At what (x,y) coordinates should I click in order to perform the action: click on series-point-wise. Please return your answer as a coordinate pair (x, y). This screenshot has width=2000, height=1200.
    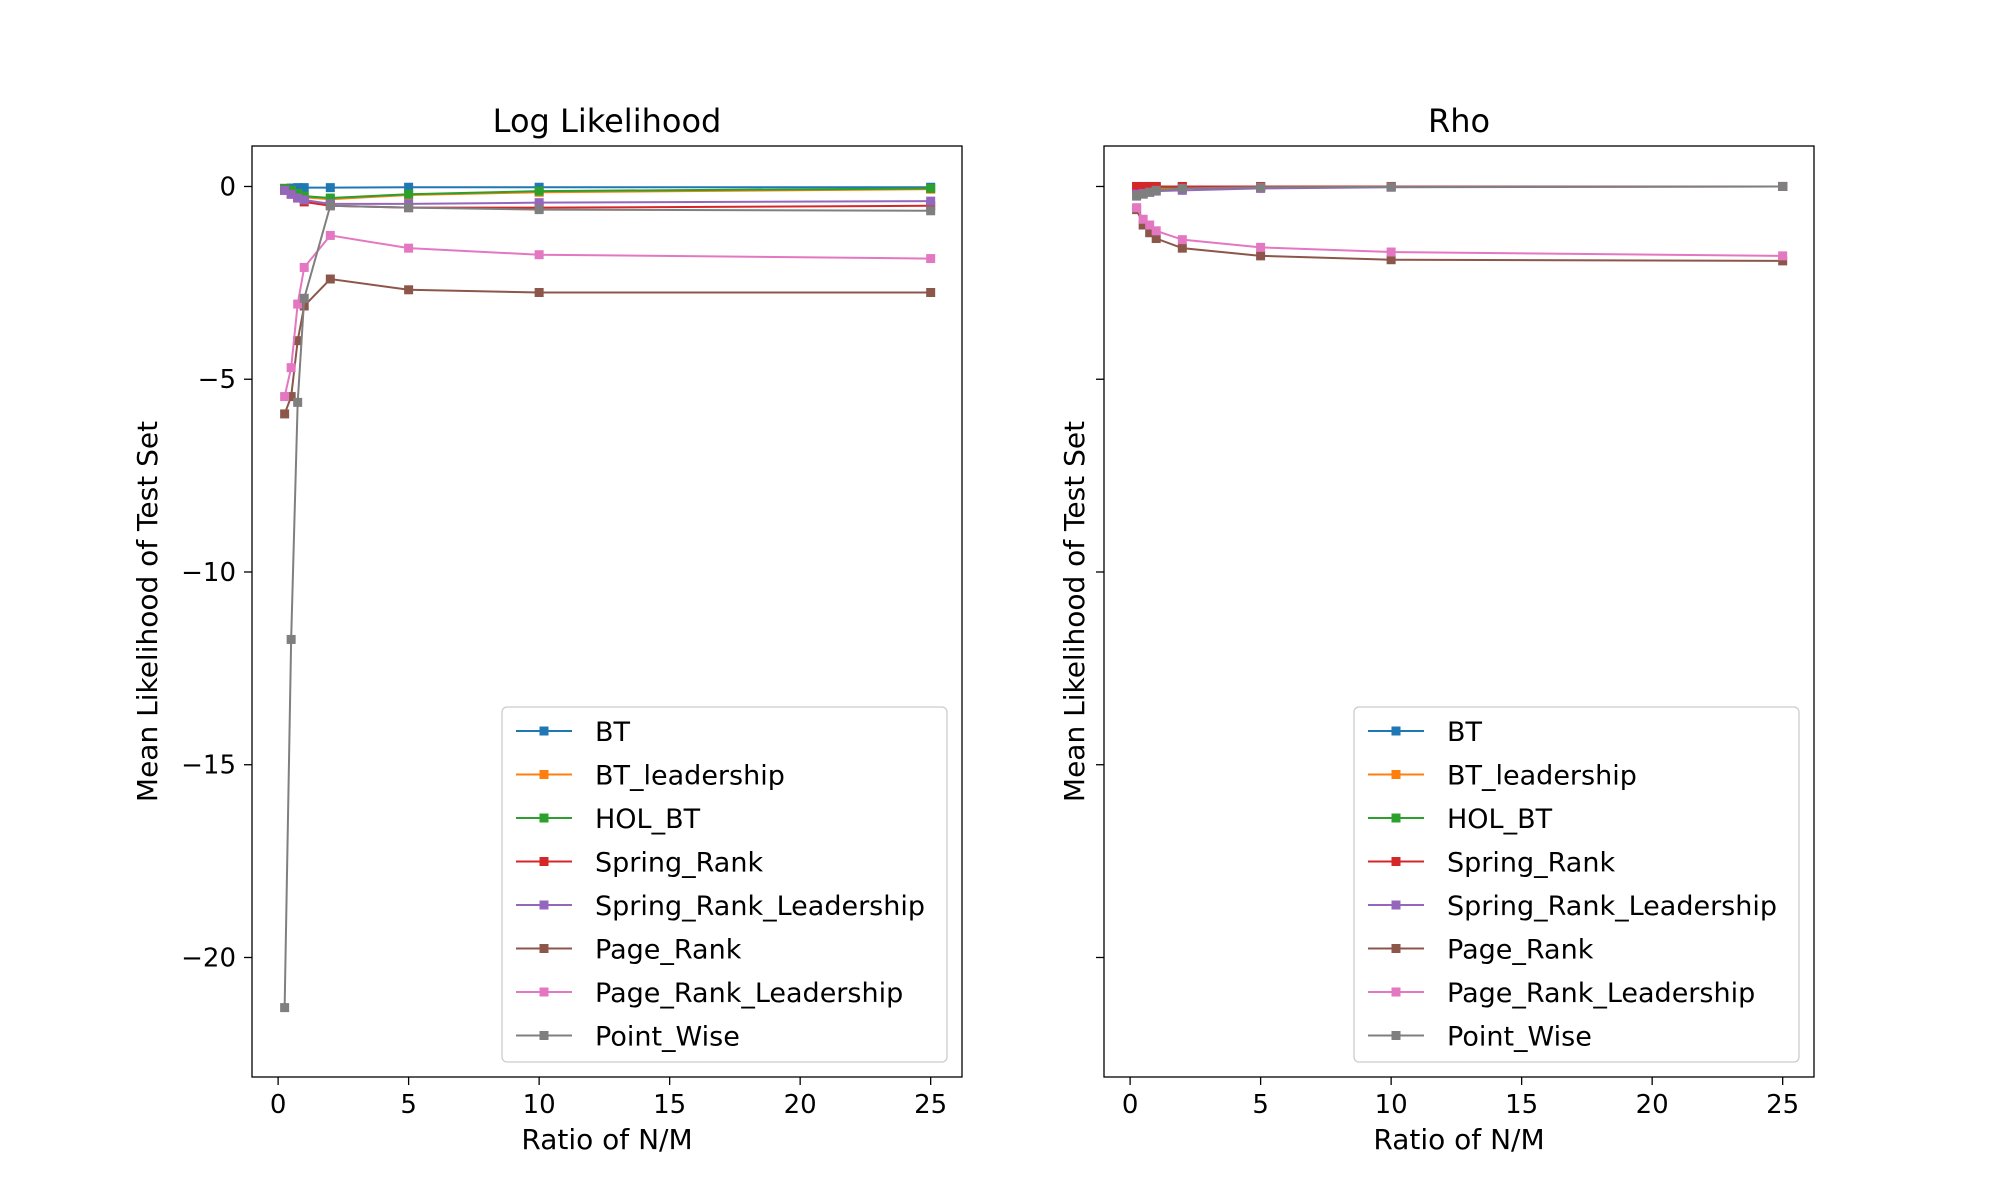
    Looking at the image, I should click on (1460, 191).